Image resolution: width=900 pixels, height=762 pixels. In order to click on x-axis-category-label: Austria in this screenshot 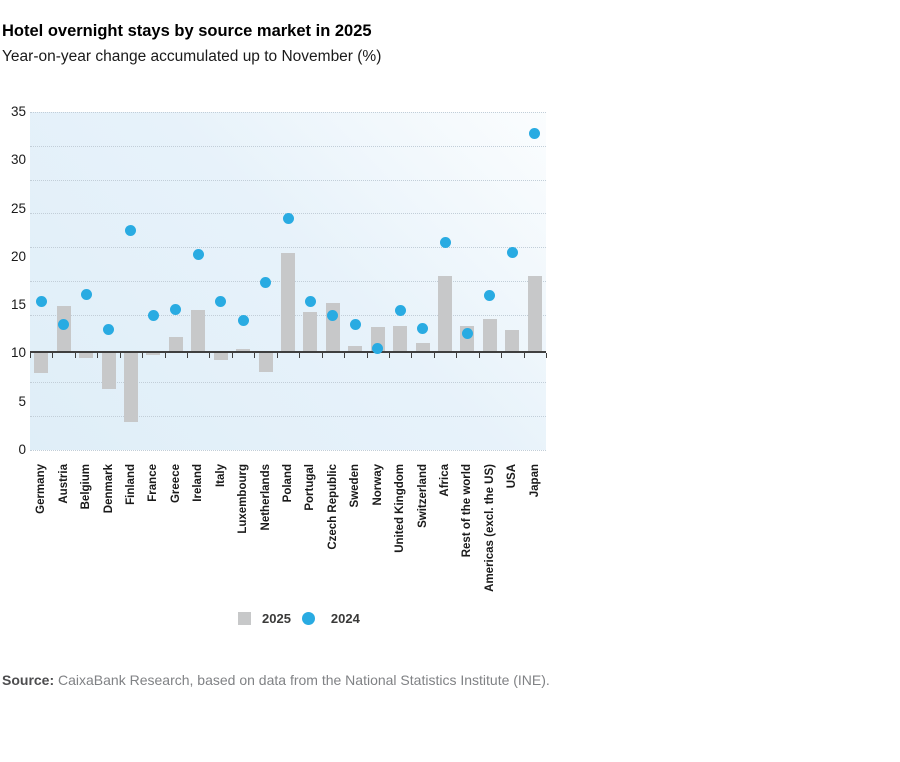, I will do `click(63, 484)`.